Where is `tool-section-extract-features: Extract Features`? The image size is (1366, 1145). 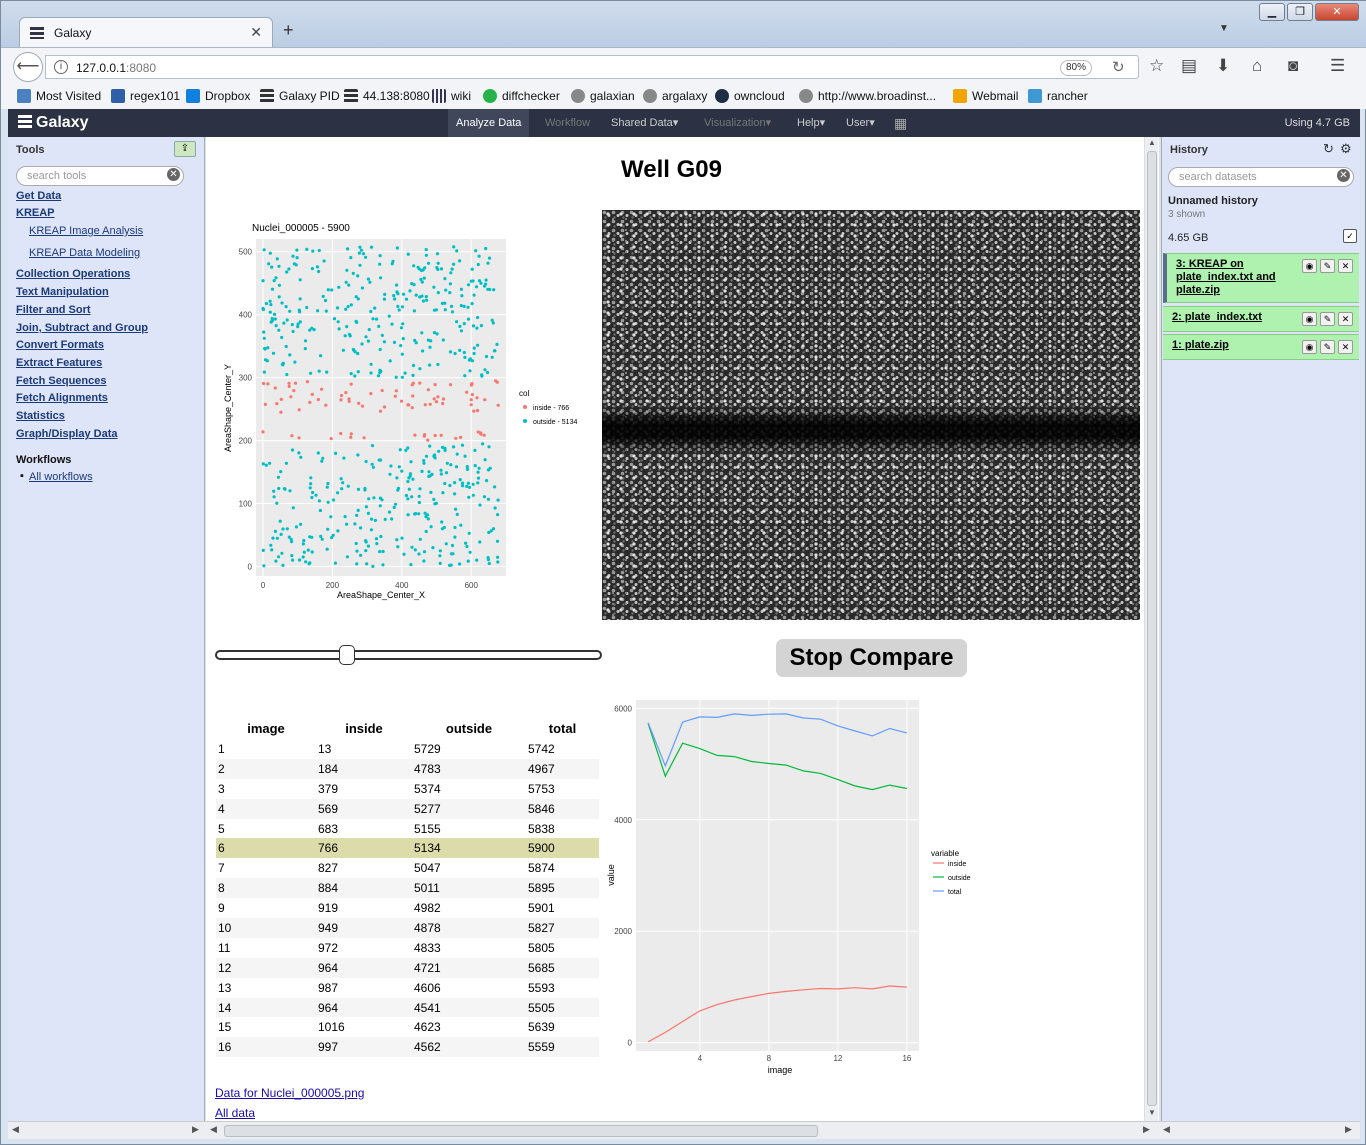
tool-section-extract-features: Extract Features is located at coordinates (59, 363).